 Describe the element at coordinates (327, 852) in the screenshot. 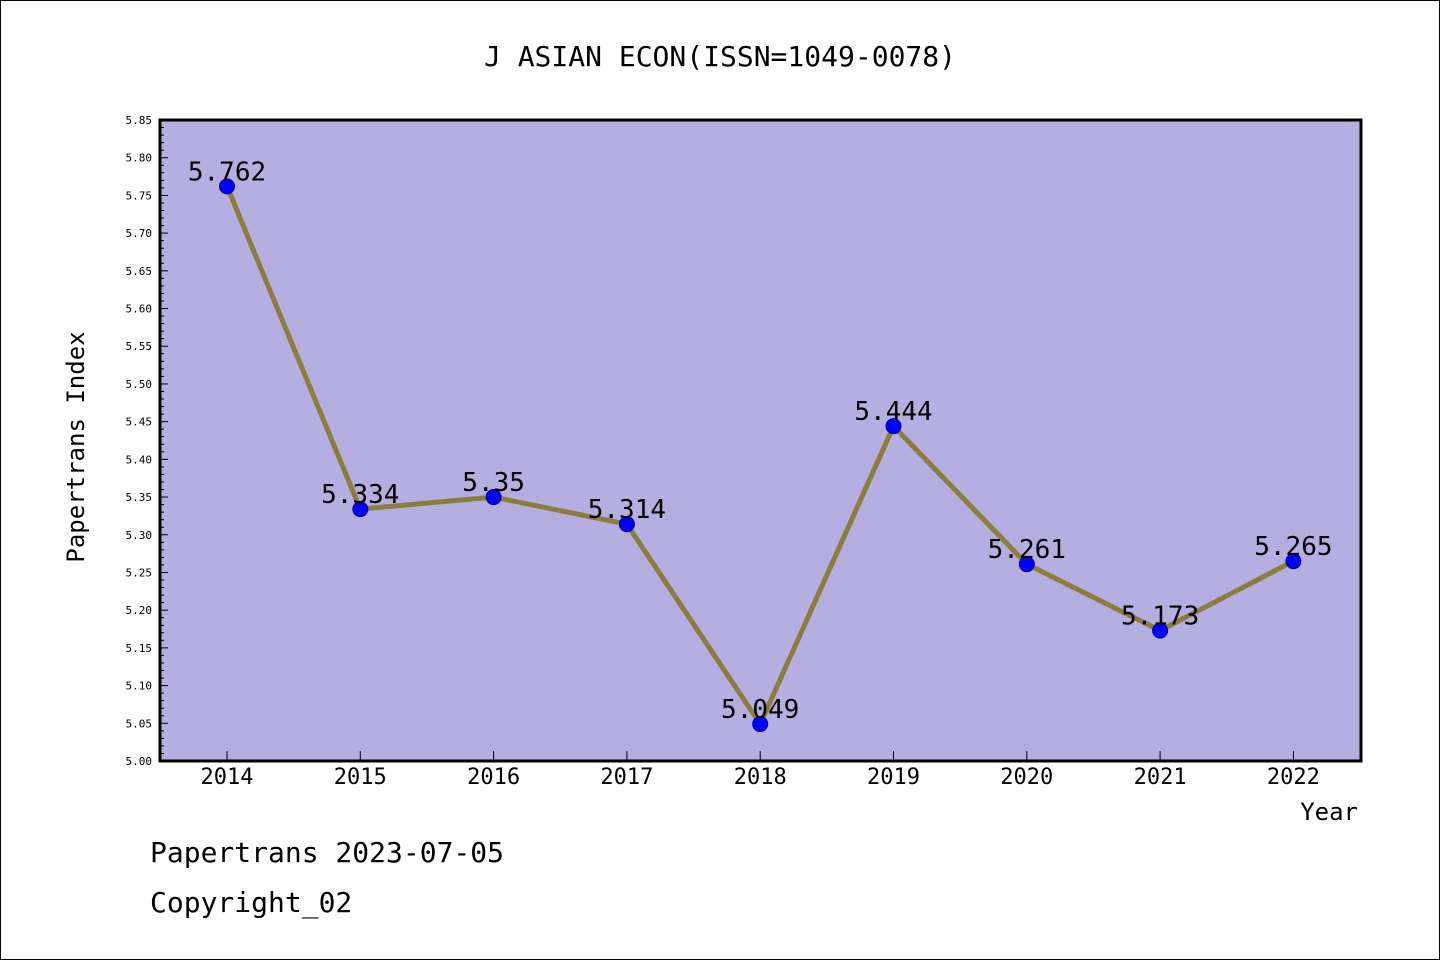

I see `footer-date: Papertrans 2023-07-05` at that location.